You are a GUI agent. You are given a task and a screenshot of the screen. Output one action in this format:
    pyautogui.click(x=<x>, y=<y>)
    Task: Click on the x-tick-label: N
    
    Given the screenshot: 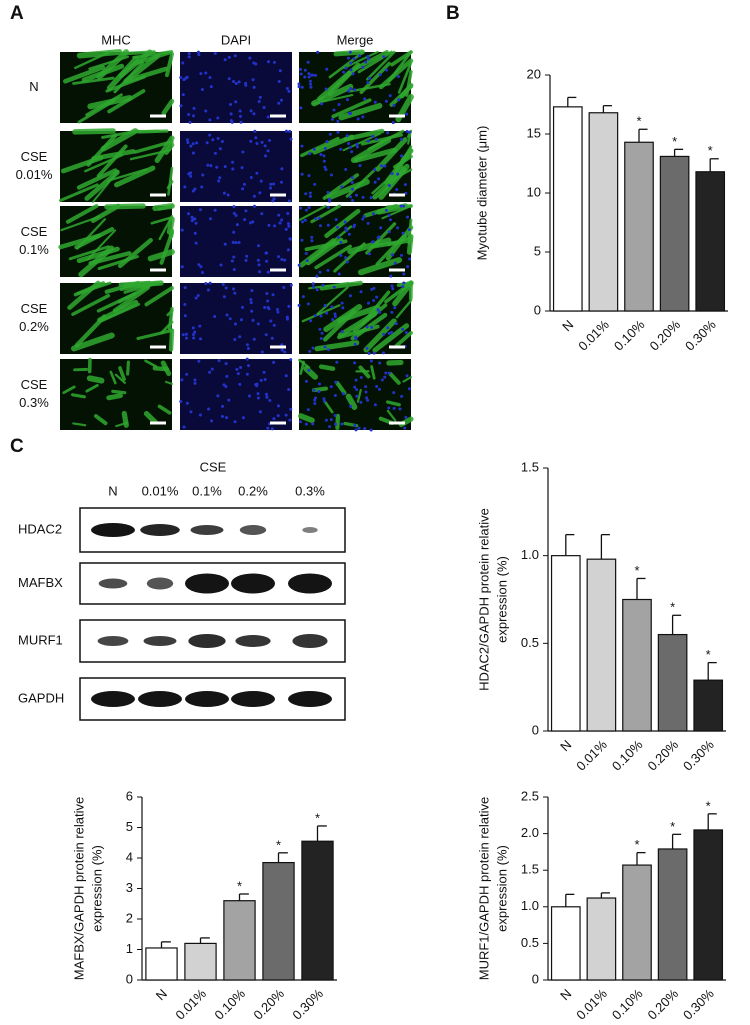 What is the action you would take?
    pyautogui.click(x=161, y=994)
    